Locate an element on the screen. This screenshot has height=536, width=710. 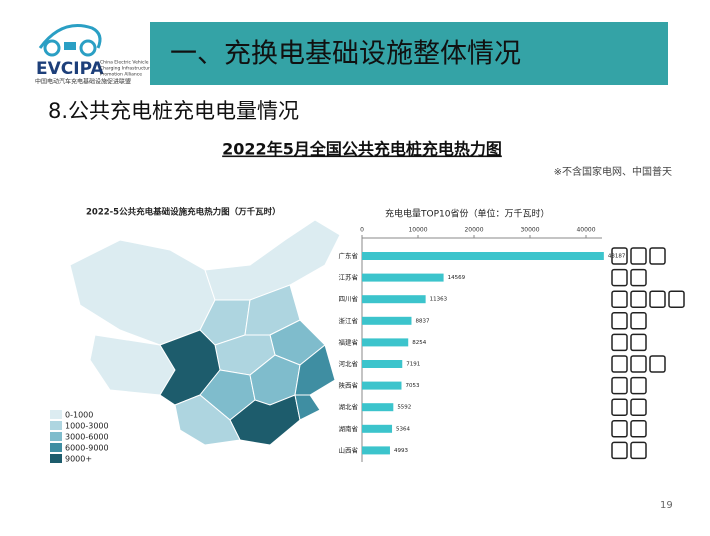
value-label: 5364 is located at coordinates (403, 429).